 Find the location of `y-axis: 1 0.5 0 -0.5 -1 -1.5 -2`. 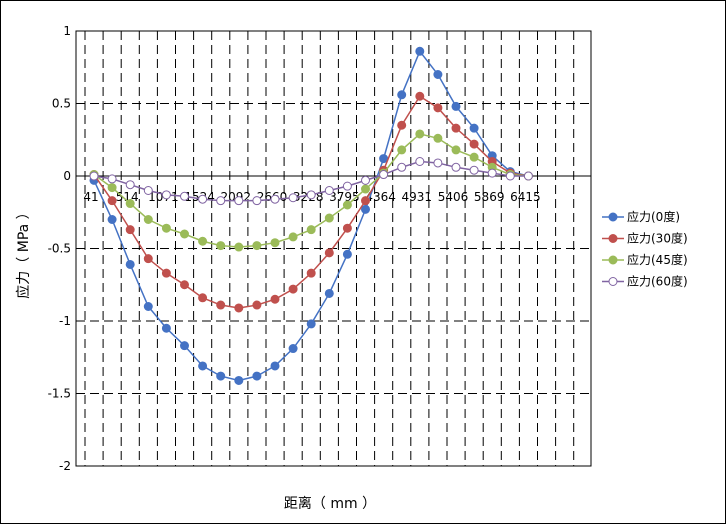

y-axis: 1 0.5 0 -0.5 -1 -1.5 -2 is located at coordinates (59, 248).